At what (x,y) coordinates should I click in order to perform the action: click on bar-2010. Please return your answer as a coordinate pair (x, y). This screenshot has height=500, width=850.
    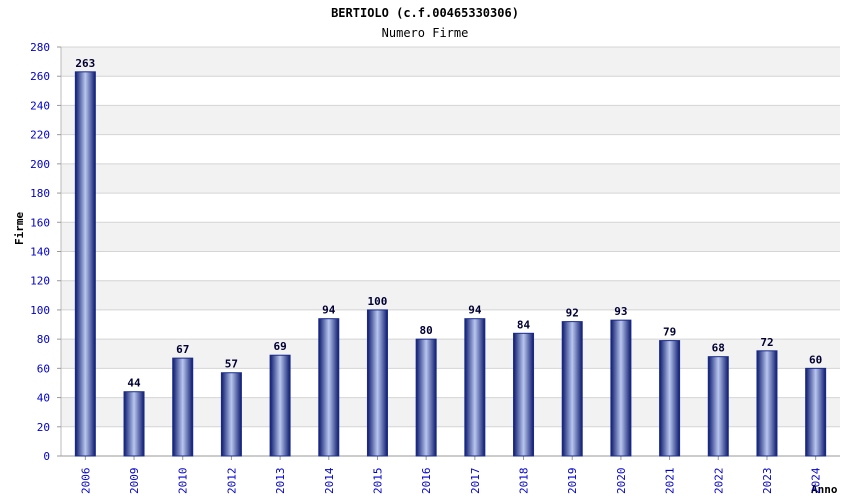
    Looking at the image, I should click on (183, 407).